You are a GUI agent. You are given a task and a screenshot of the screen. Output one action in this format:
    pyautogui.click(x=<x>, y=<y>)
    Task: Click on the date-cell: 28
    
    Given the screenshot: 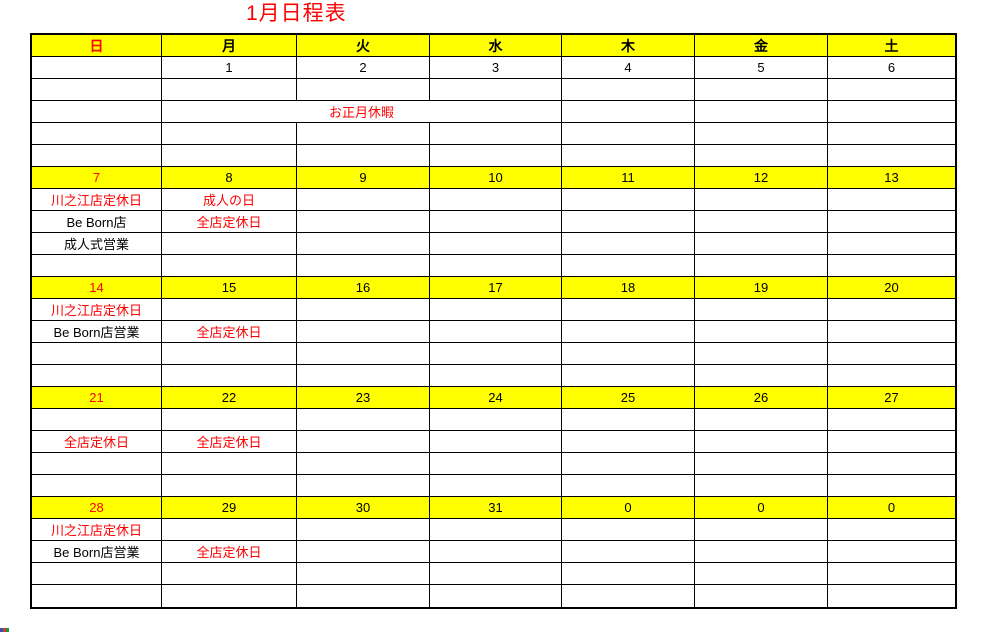 What is the action you would take?
    pyautogui.click(x=97, y=508)
    